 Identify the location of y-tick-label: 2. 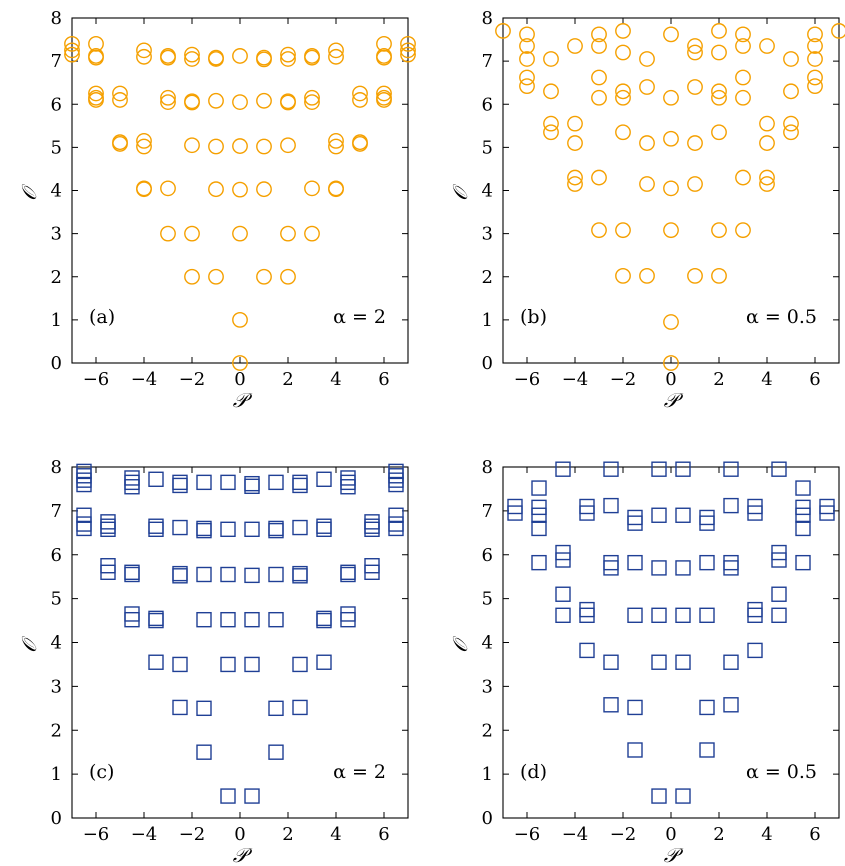
(487, 277).